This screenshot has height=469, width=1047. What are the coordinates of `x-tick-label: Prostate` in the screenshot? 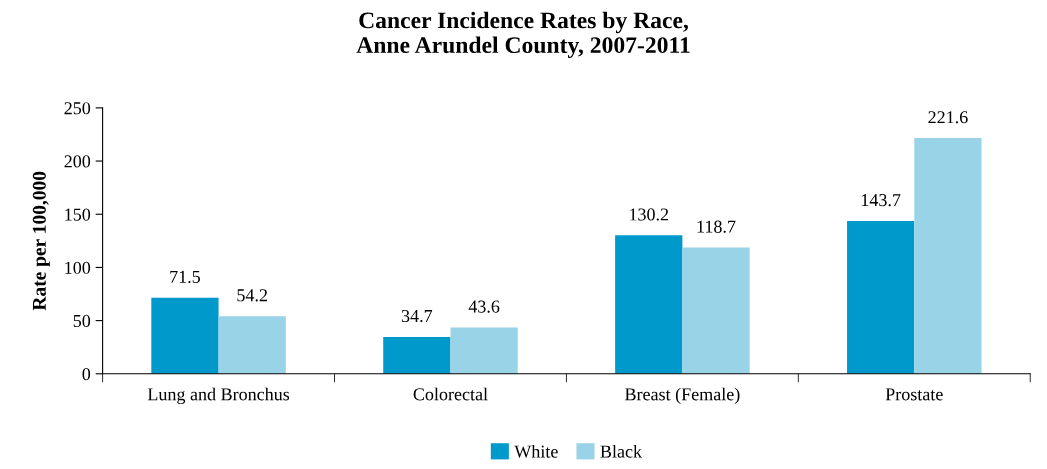 It's located at (914, 394).